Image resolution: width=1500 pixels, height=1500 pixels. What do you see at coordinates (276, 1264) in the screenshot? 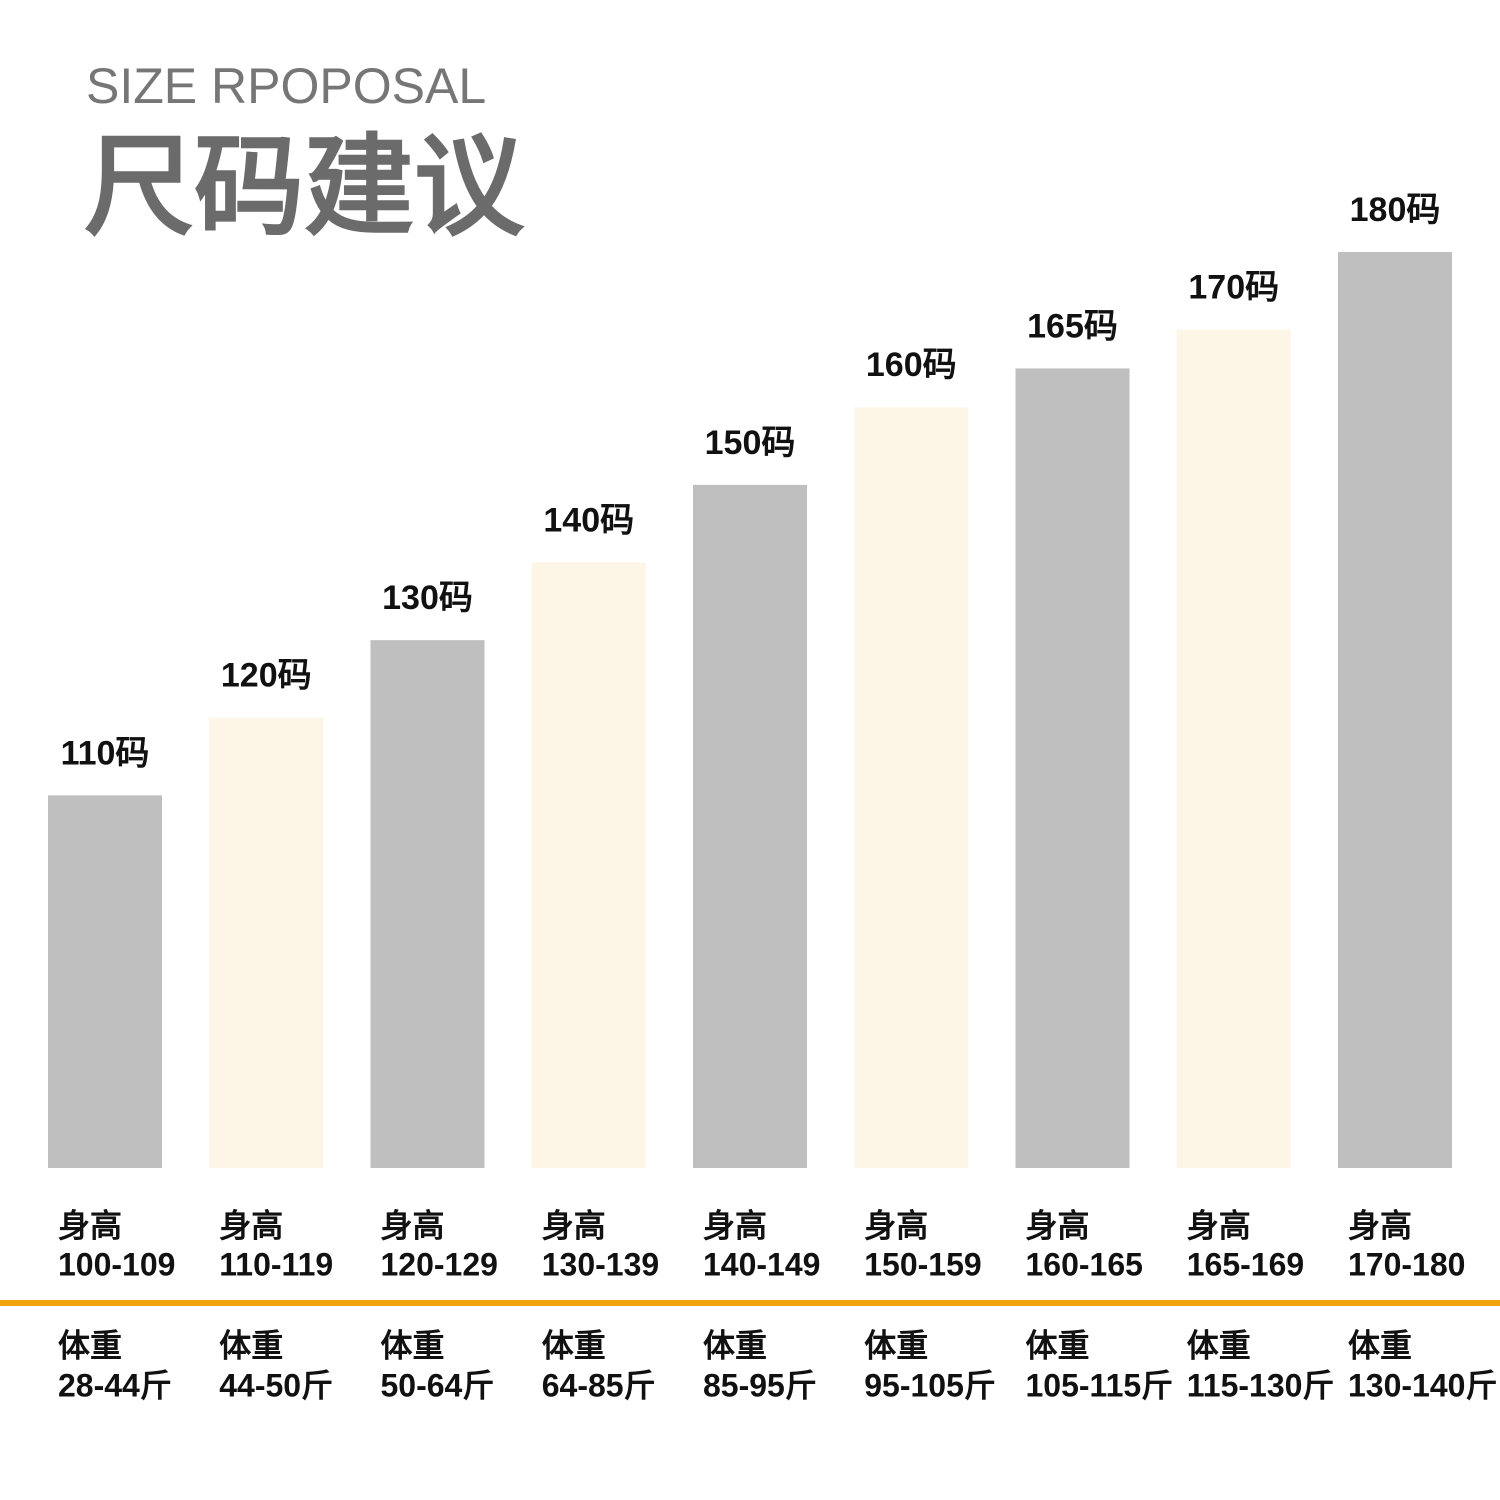
I see `x-tick-label: 110-119` at bounding box center [276, 1264].